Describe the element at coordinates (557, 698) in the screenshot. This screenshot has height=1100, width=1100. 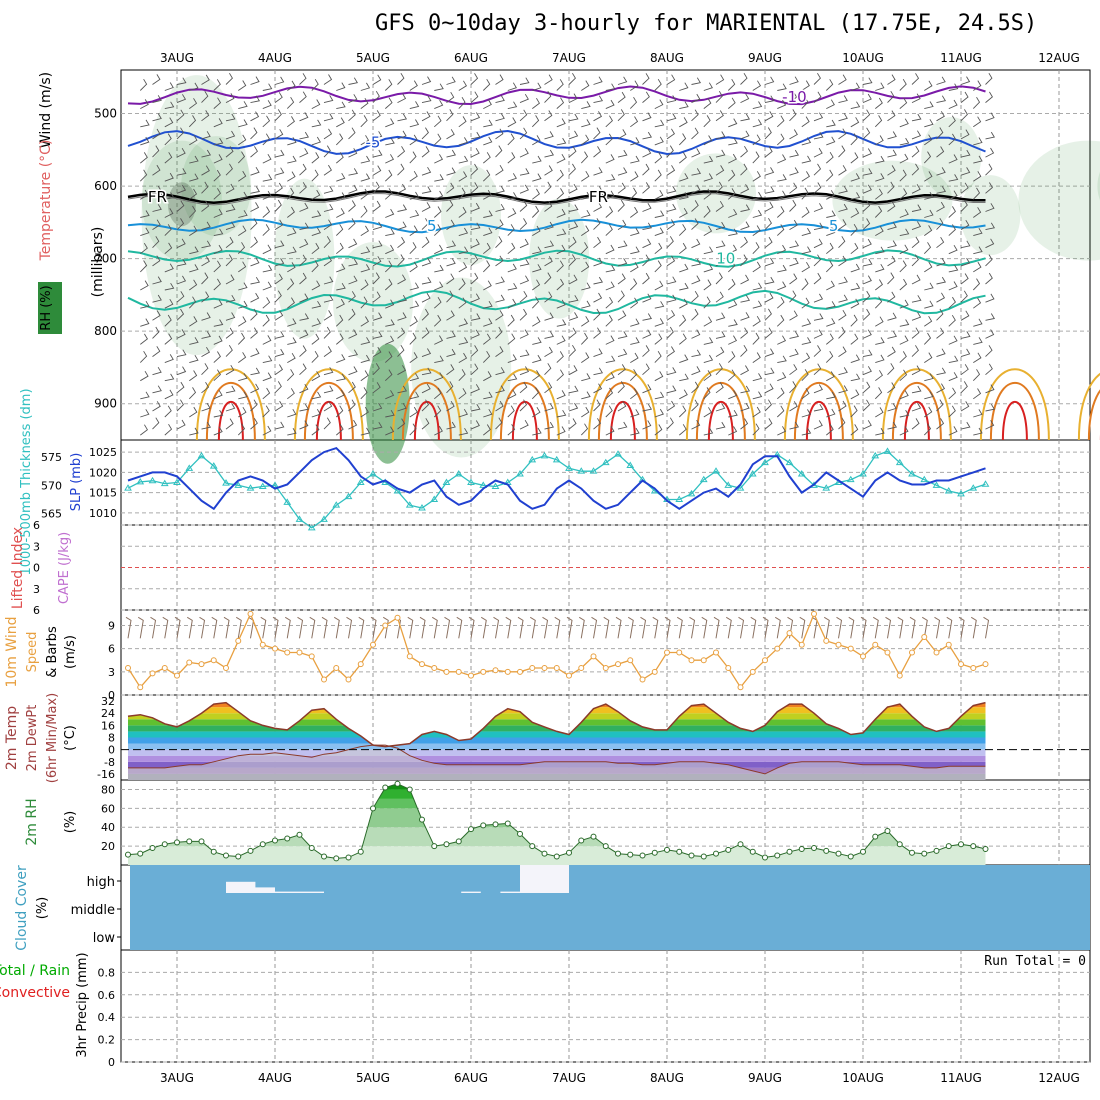
I see `temp-band` at that location.